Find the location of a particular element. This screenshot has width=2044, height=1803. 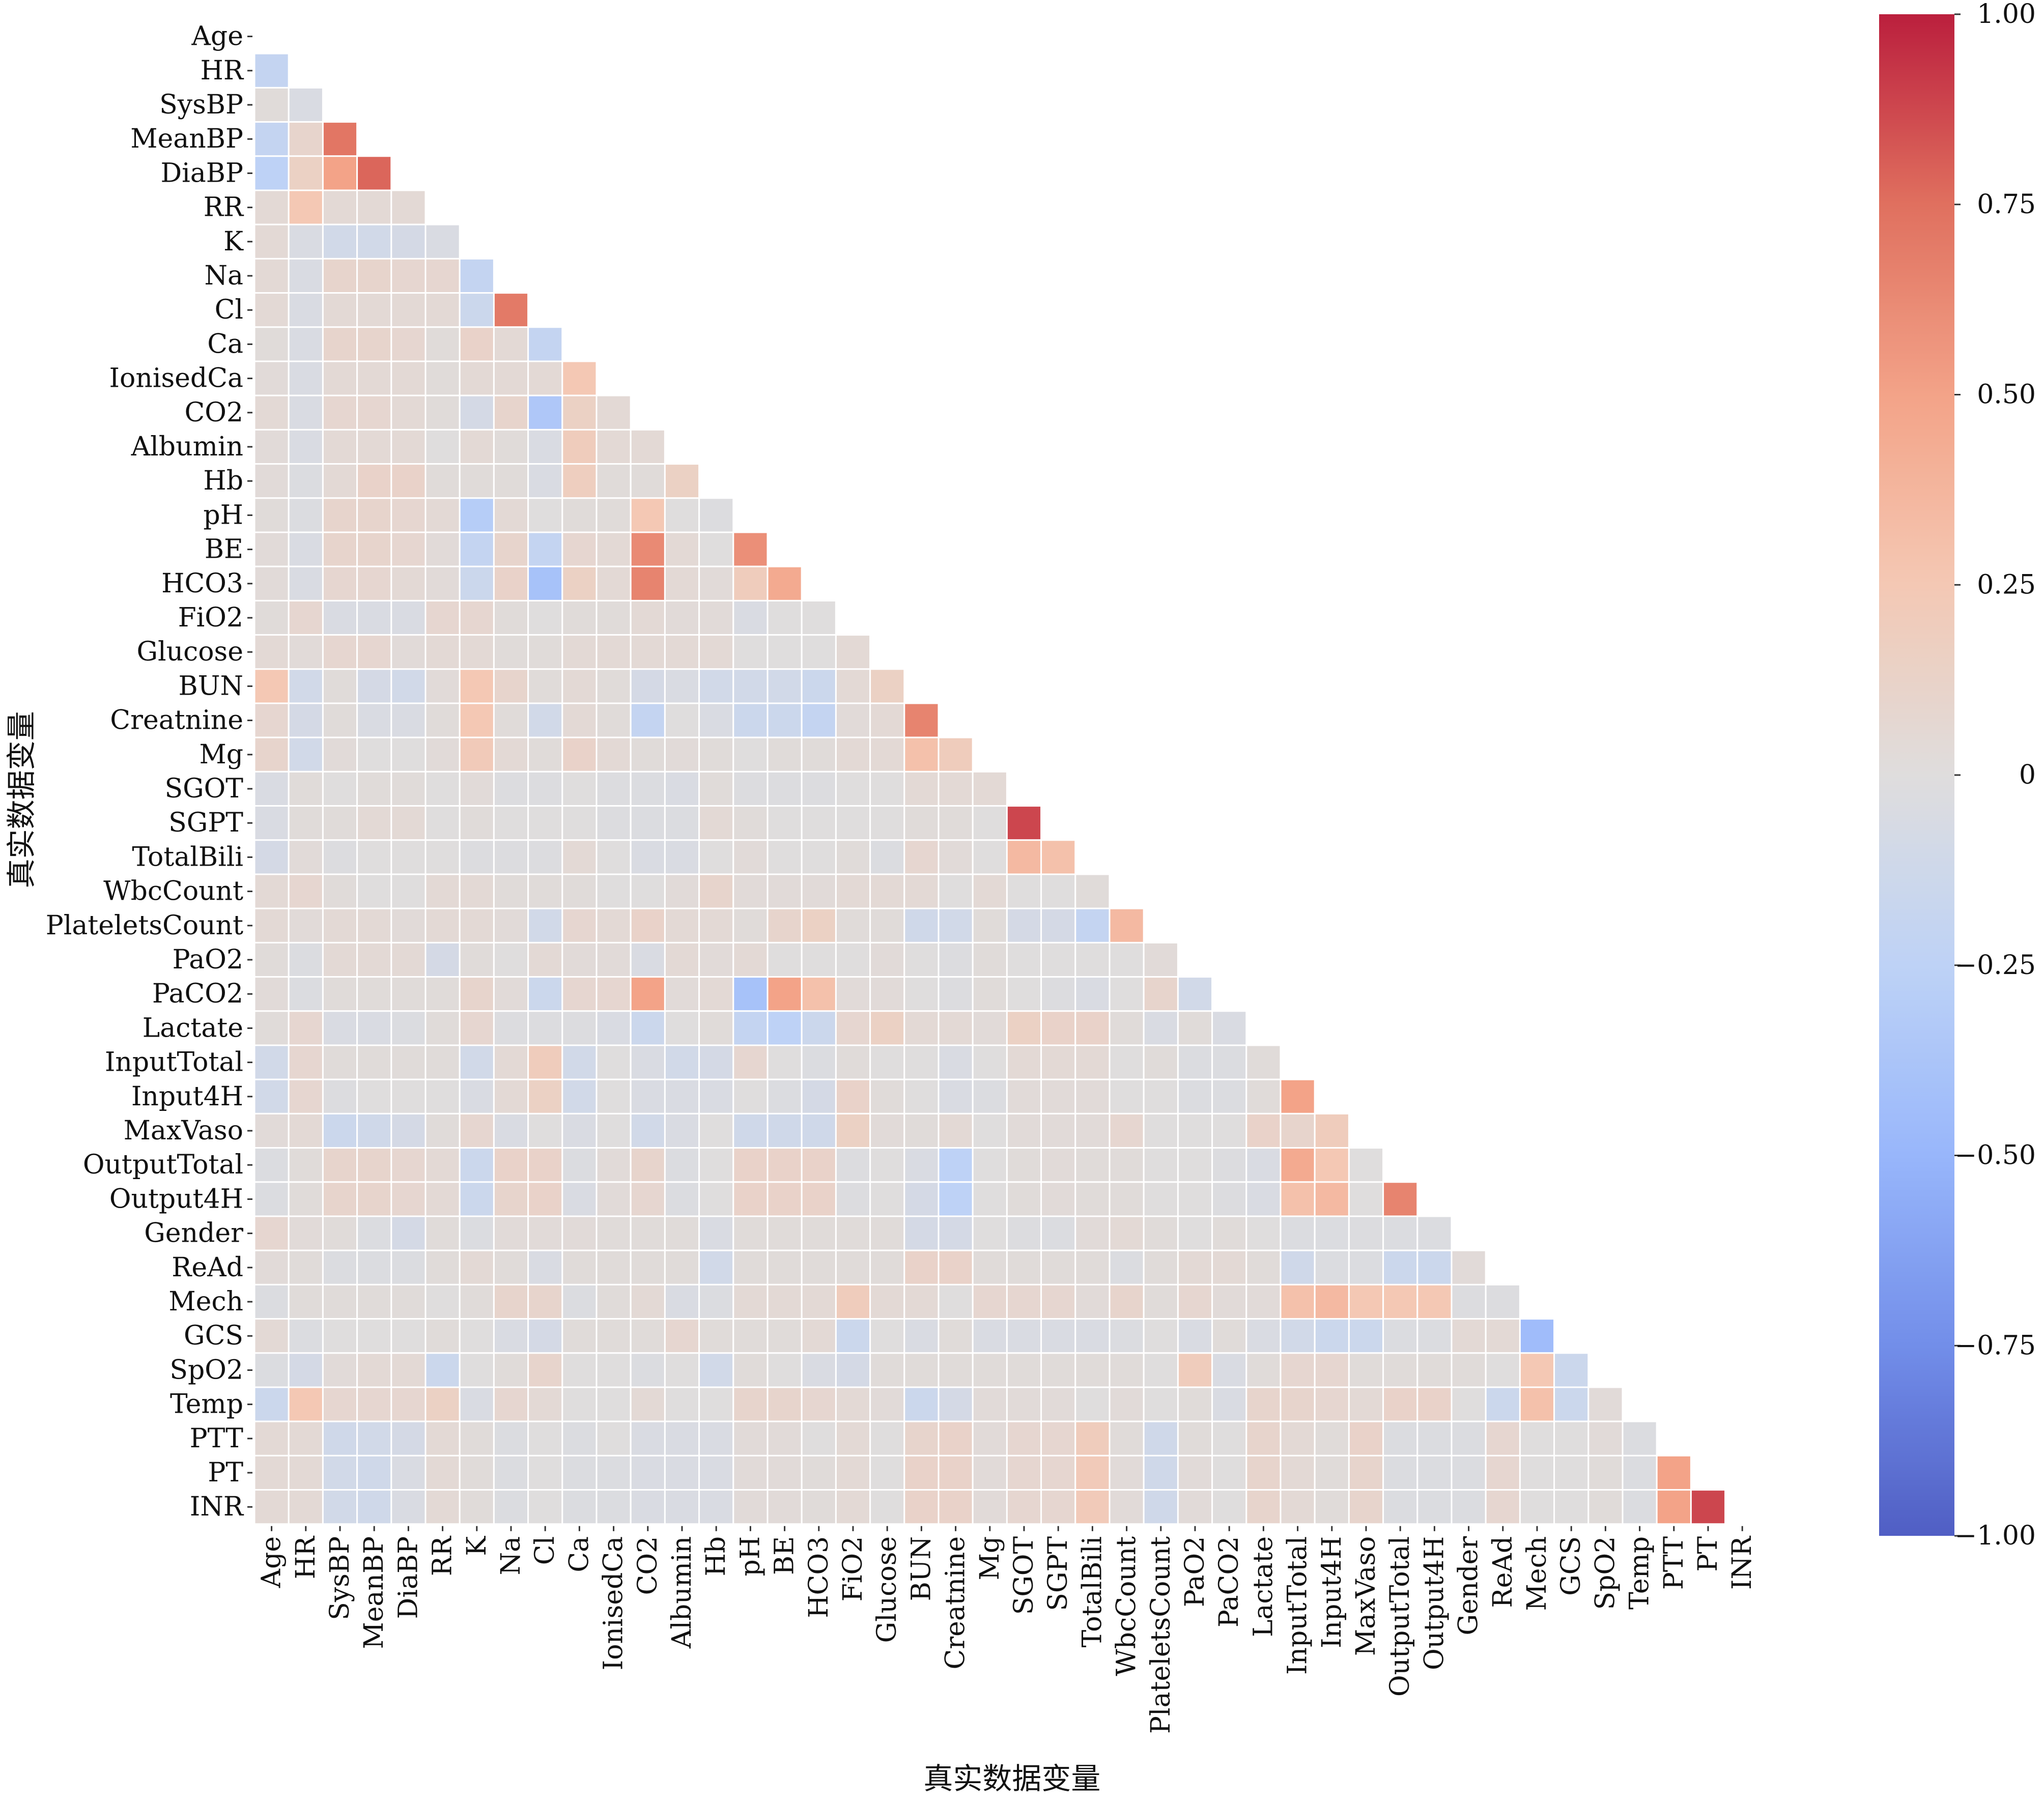

cell-read-cl is located at coordinates (545, 1267).